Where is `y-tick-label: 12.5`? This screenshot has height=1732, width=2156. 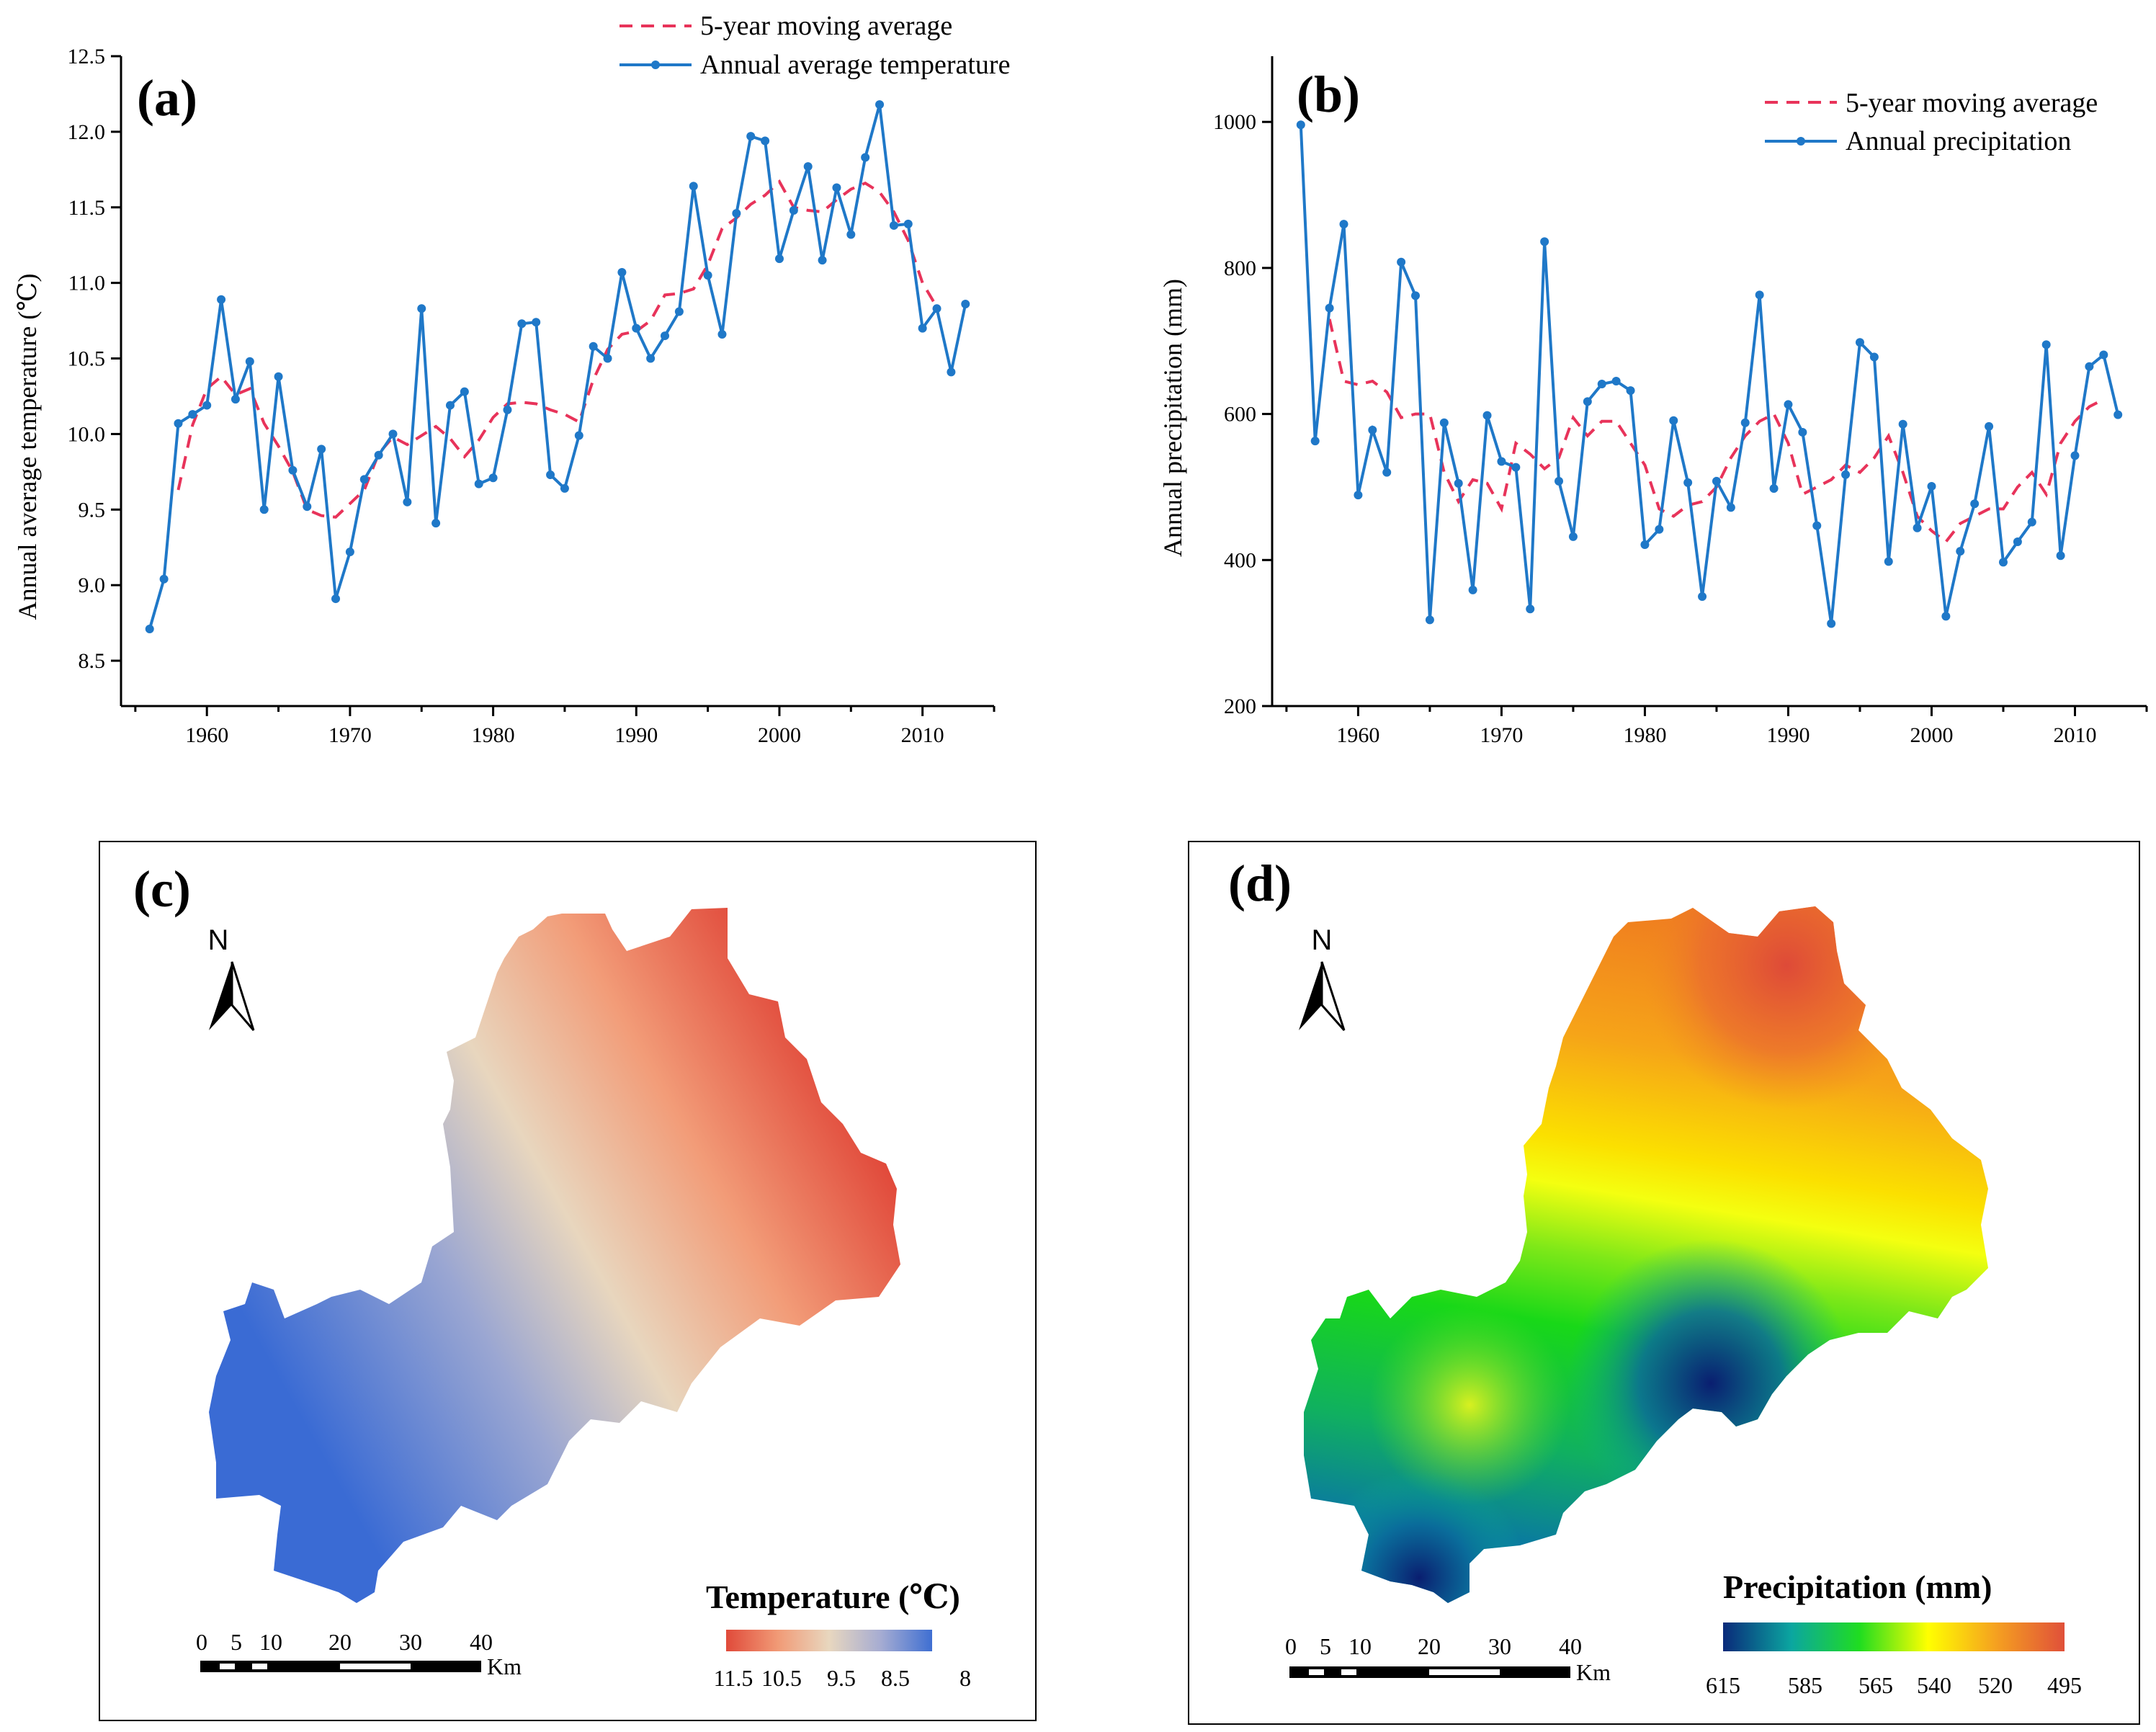 y-tick-label: 12.5 is located at coordinates (87, 57).